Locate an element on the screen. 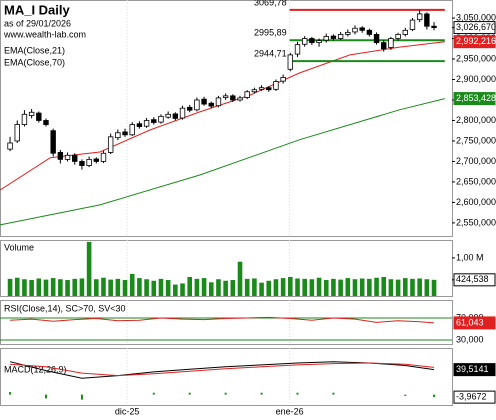 Image resolution: width=496 pixels, height=420 pixels. ema-value-label-bg is located at coordinates (474, 42).